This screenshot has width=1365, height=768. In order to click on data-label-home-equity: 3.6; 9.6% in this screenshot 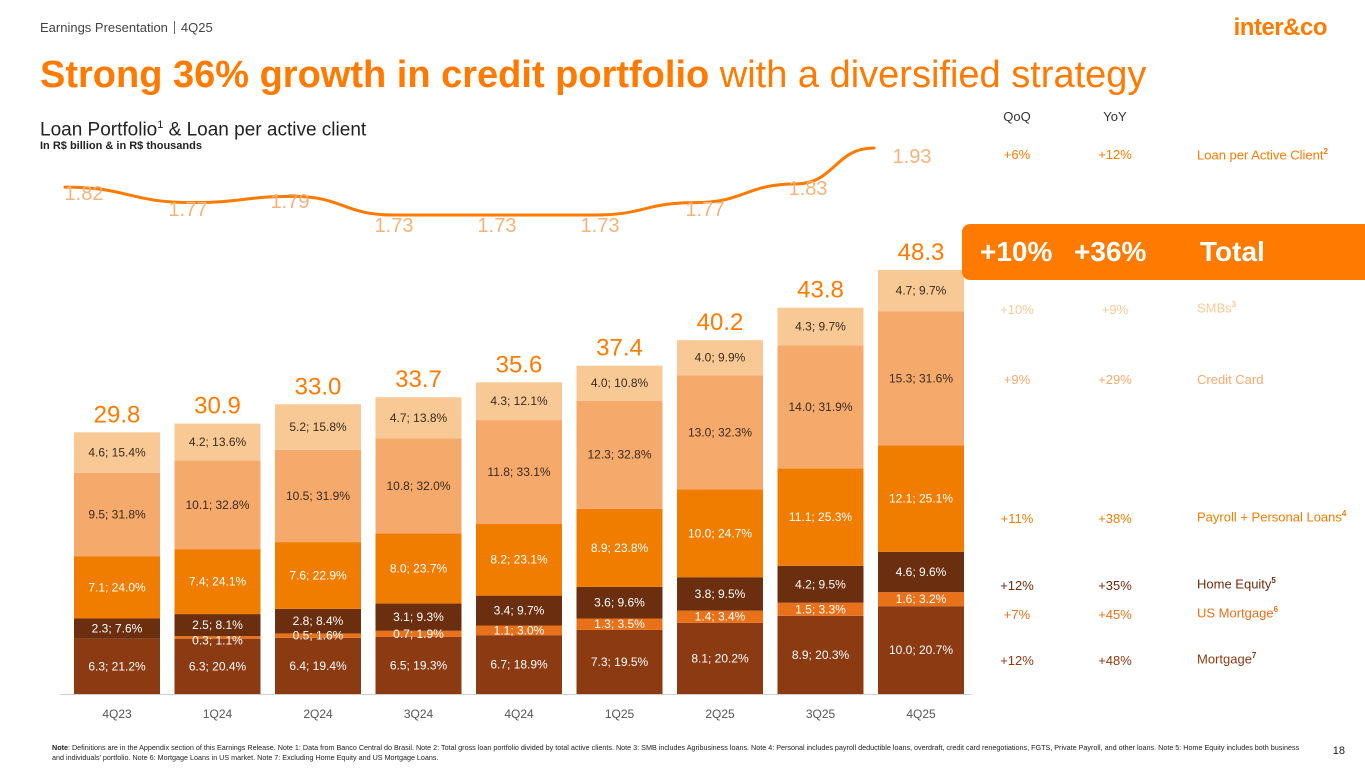, I will do `click(619, 603)`.